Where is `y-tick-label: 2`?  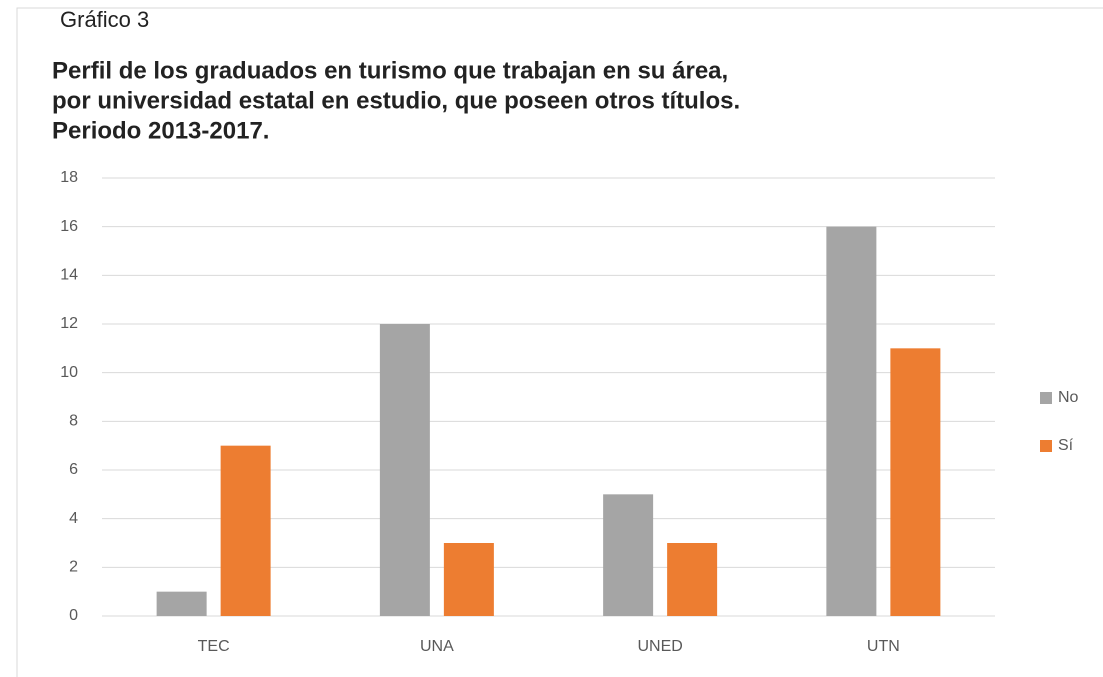 y-tick-label: 2 is located at coordinates (73, 567).